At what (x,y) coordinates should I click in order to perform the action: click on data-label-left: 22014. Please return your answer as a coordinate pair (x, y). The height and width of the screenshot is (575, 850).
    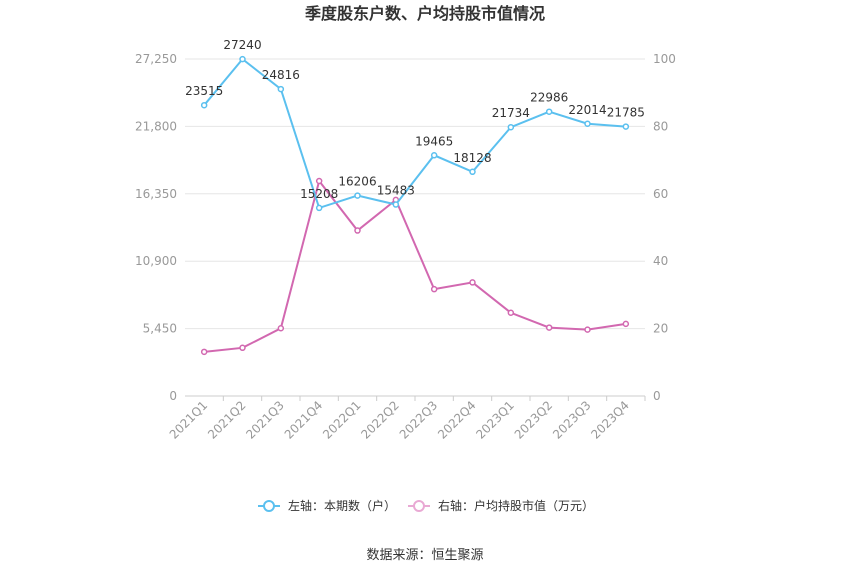
    Looking at the image, I should click on (587, 110).